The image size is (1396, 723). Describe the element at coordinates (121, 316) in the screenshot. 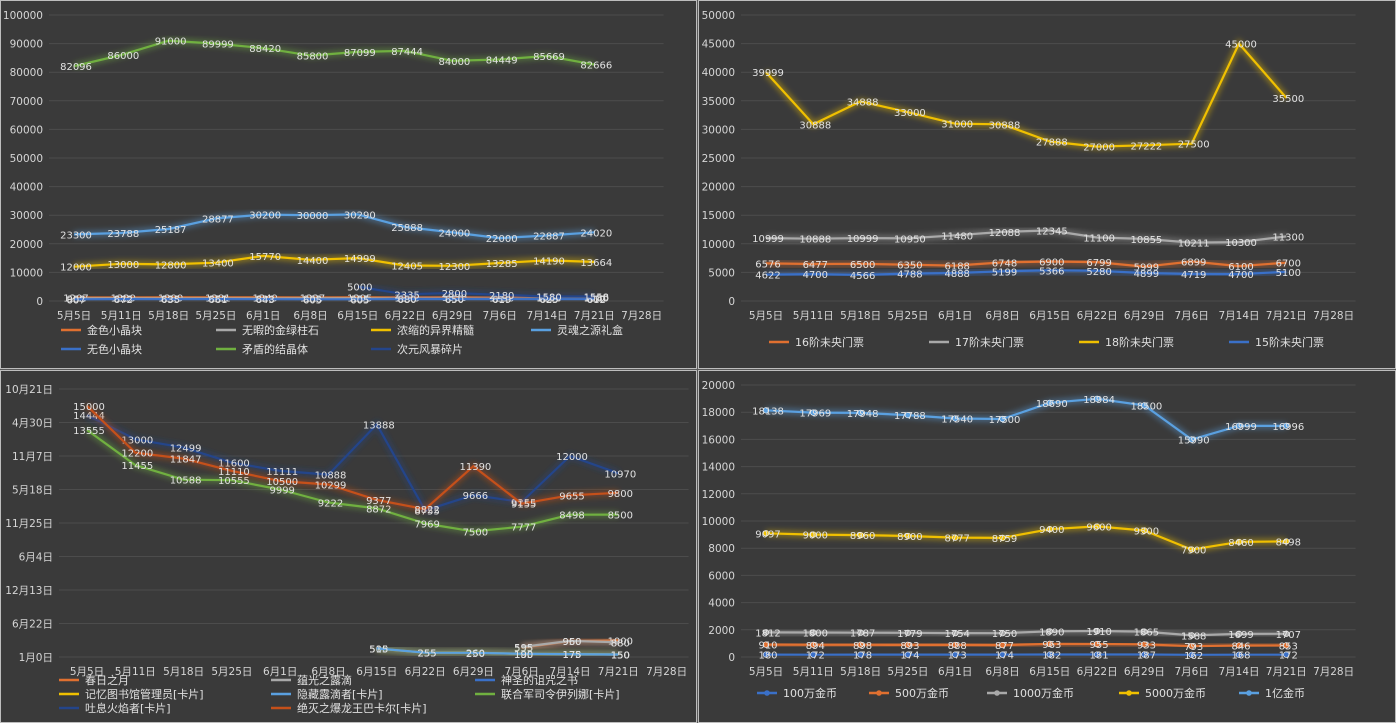

I see `x-tick-label: 5月11日` at that location.